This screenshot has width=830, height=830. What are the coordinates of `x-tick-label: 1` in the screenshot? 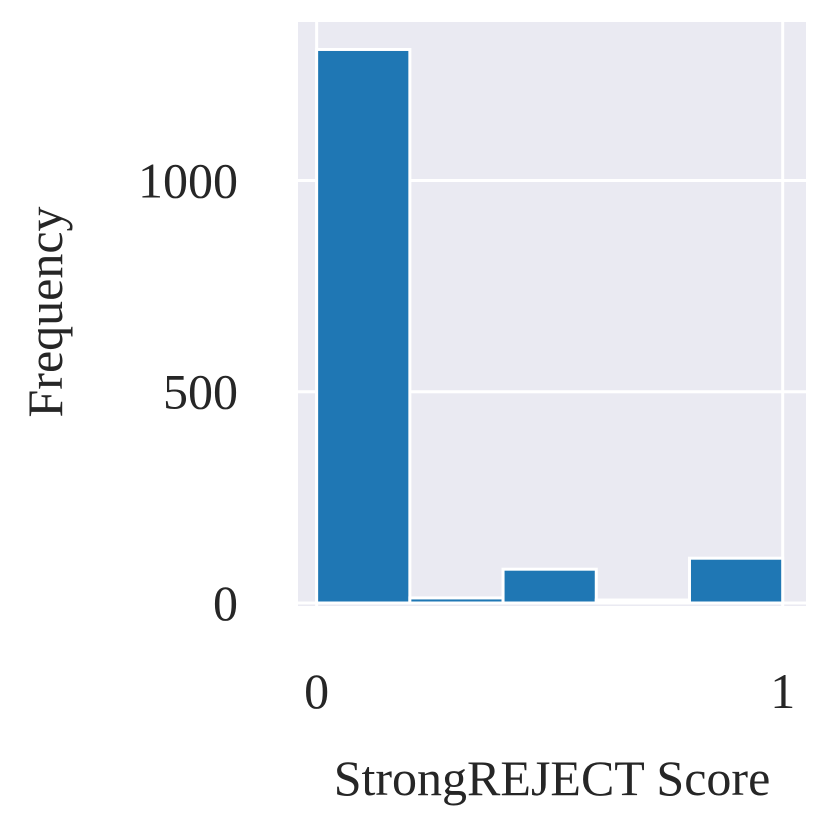 It's located at (782, 691).